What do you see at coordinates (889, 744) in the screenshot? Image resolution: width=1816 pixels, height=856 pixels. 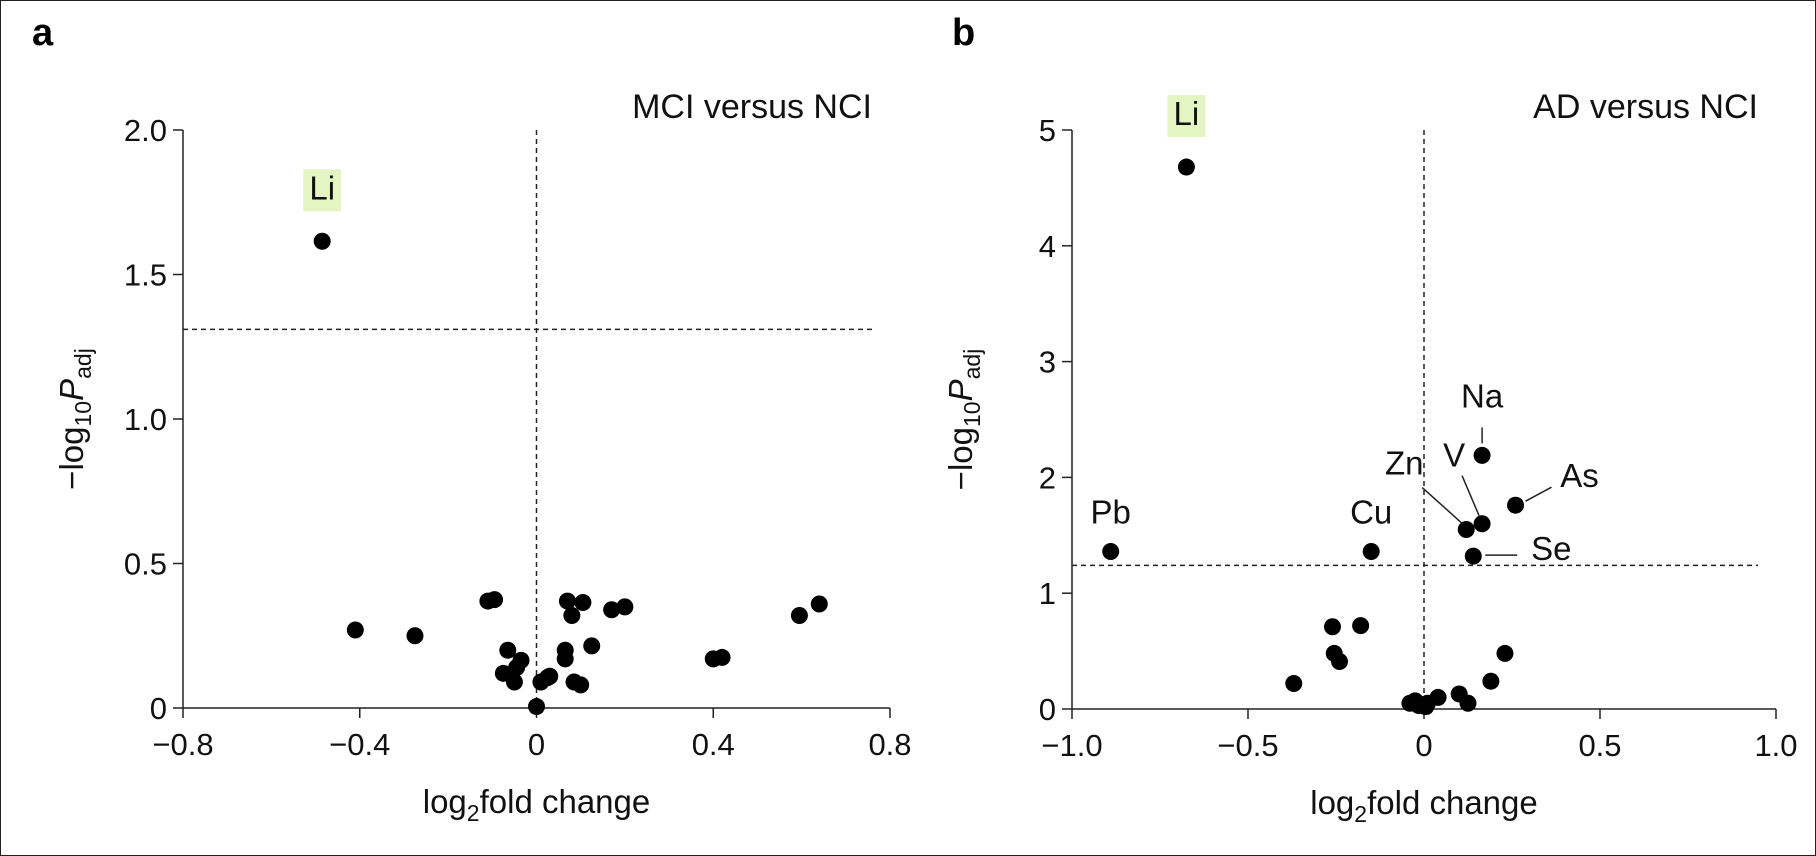 I see `x-tick-label: 0.8` at bounding box center [889, 744].